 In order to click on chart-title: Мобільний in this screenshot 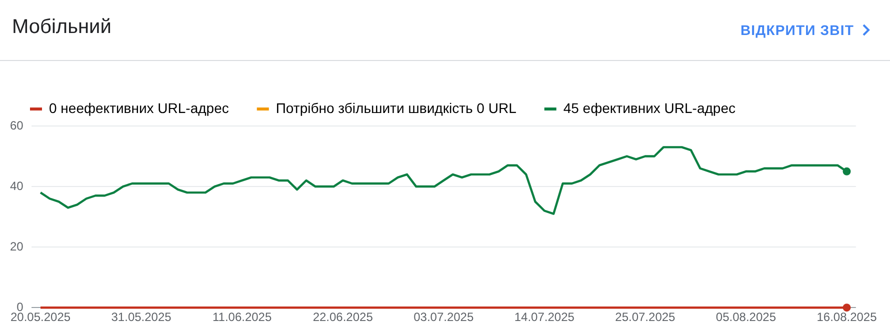, I will do `click(62, 27)`.